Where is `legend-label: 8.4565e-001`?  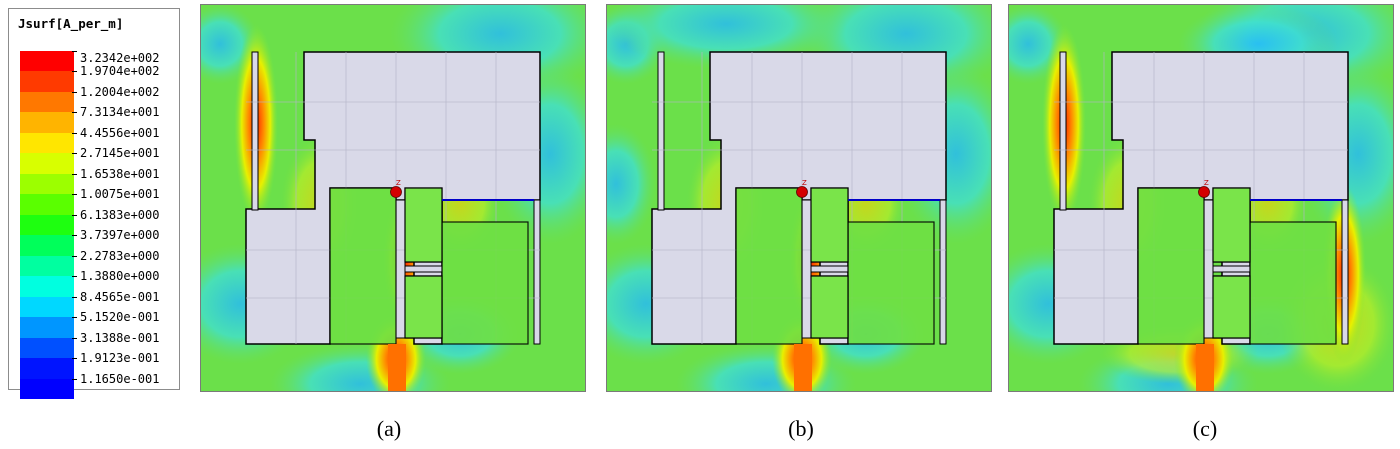 legend-label: 8.4565e-001 is located at coordinates (120, 296).